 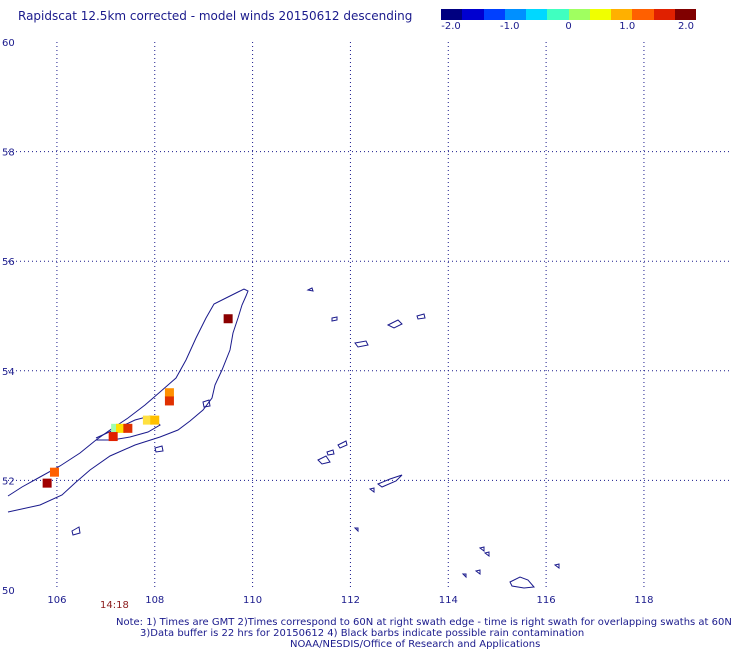 What do you see at coordinates (8, 43) in the screenshot?
I see `lat-label: 60` at bounding box center [8, 43].